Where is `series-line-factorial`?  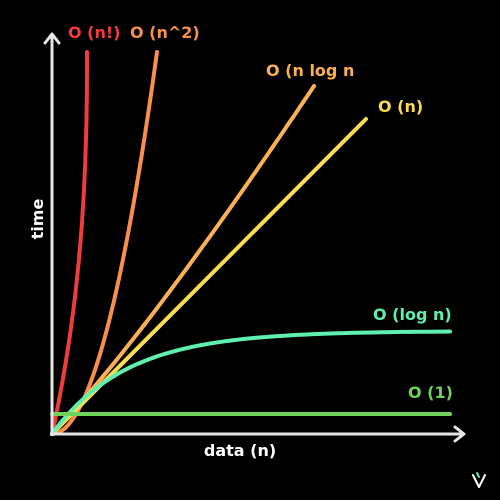 series-line-factorial is located at coordinates (69, 243).